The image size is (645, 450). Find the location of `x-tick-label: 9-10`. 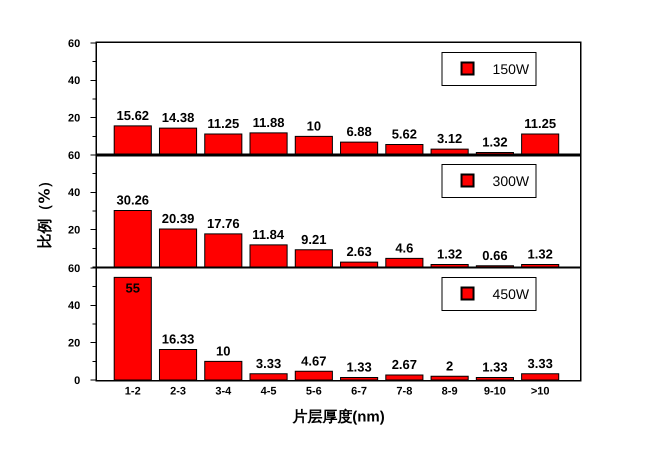

x-tick-label: 9-10 is located at coordinates (495, 391).